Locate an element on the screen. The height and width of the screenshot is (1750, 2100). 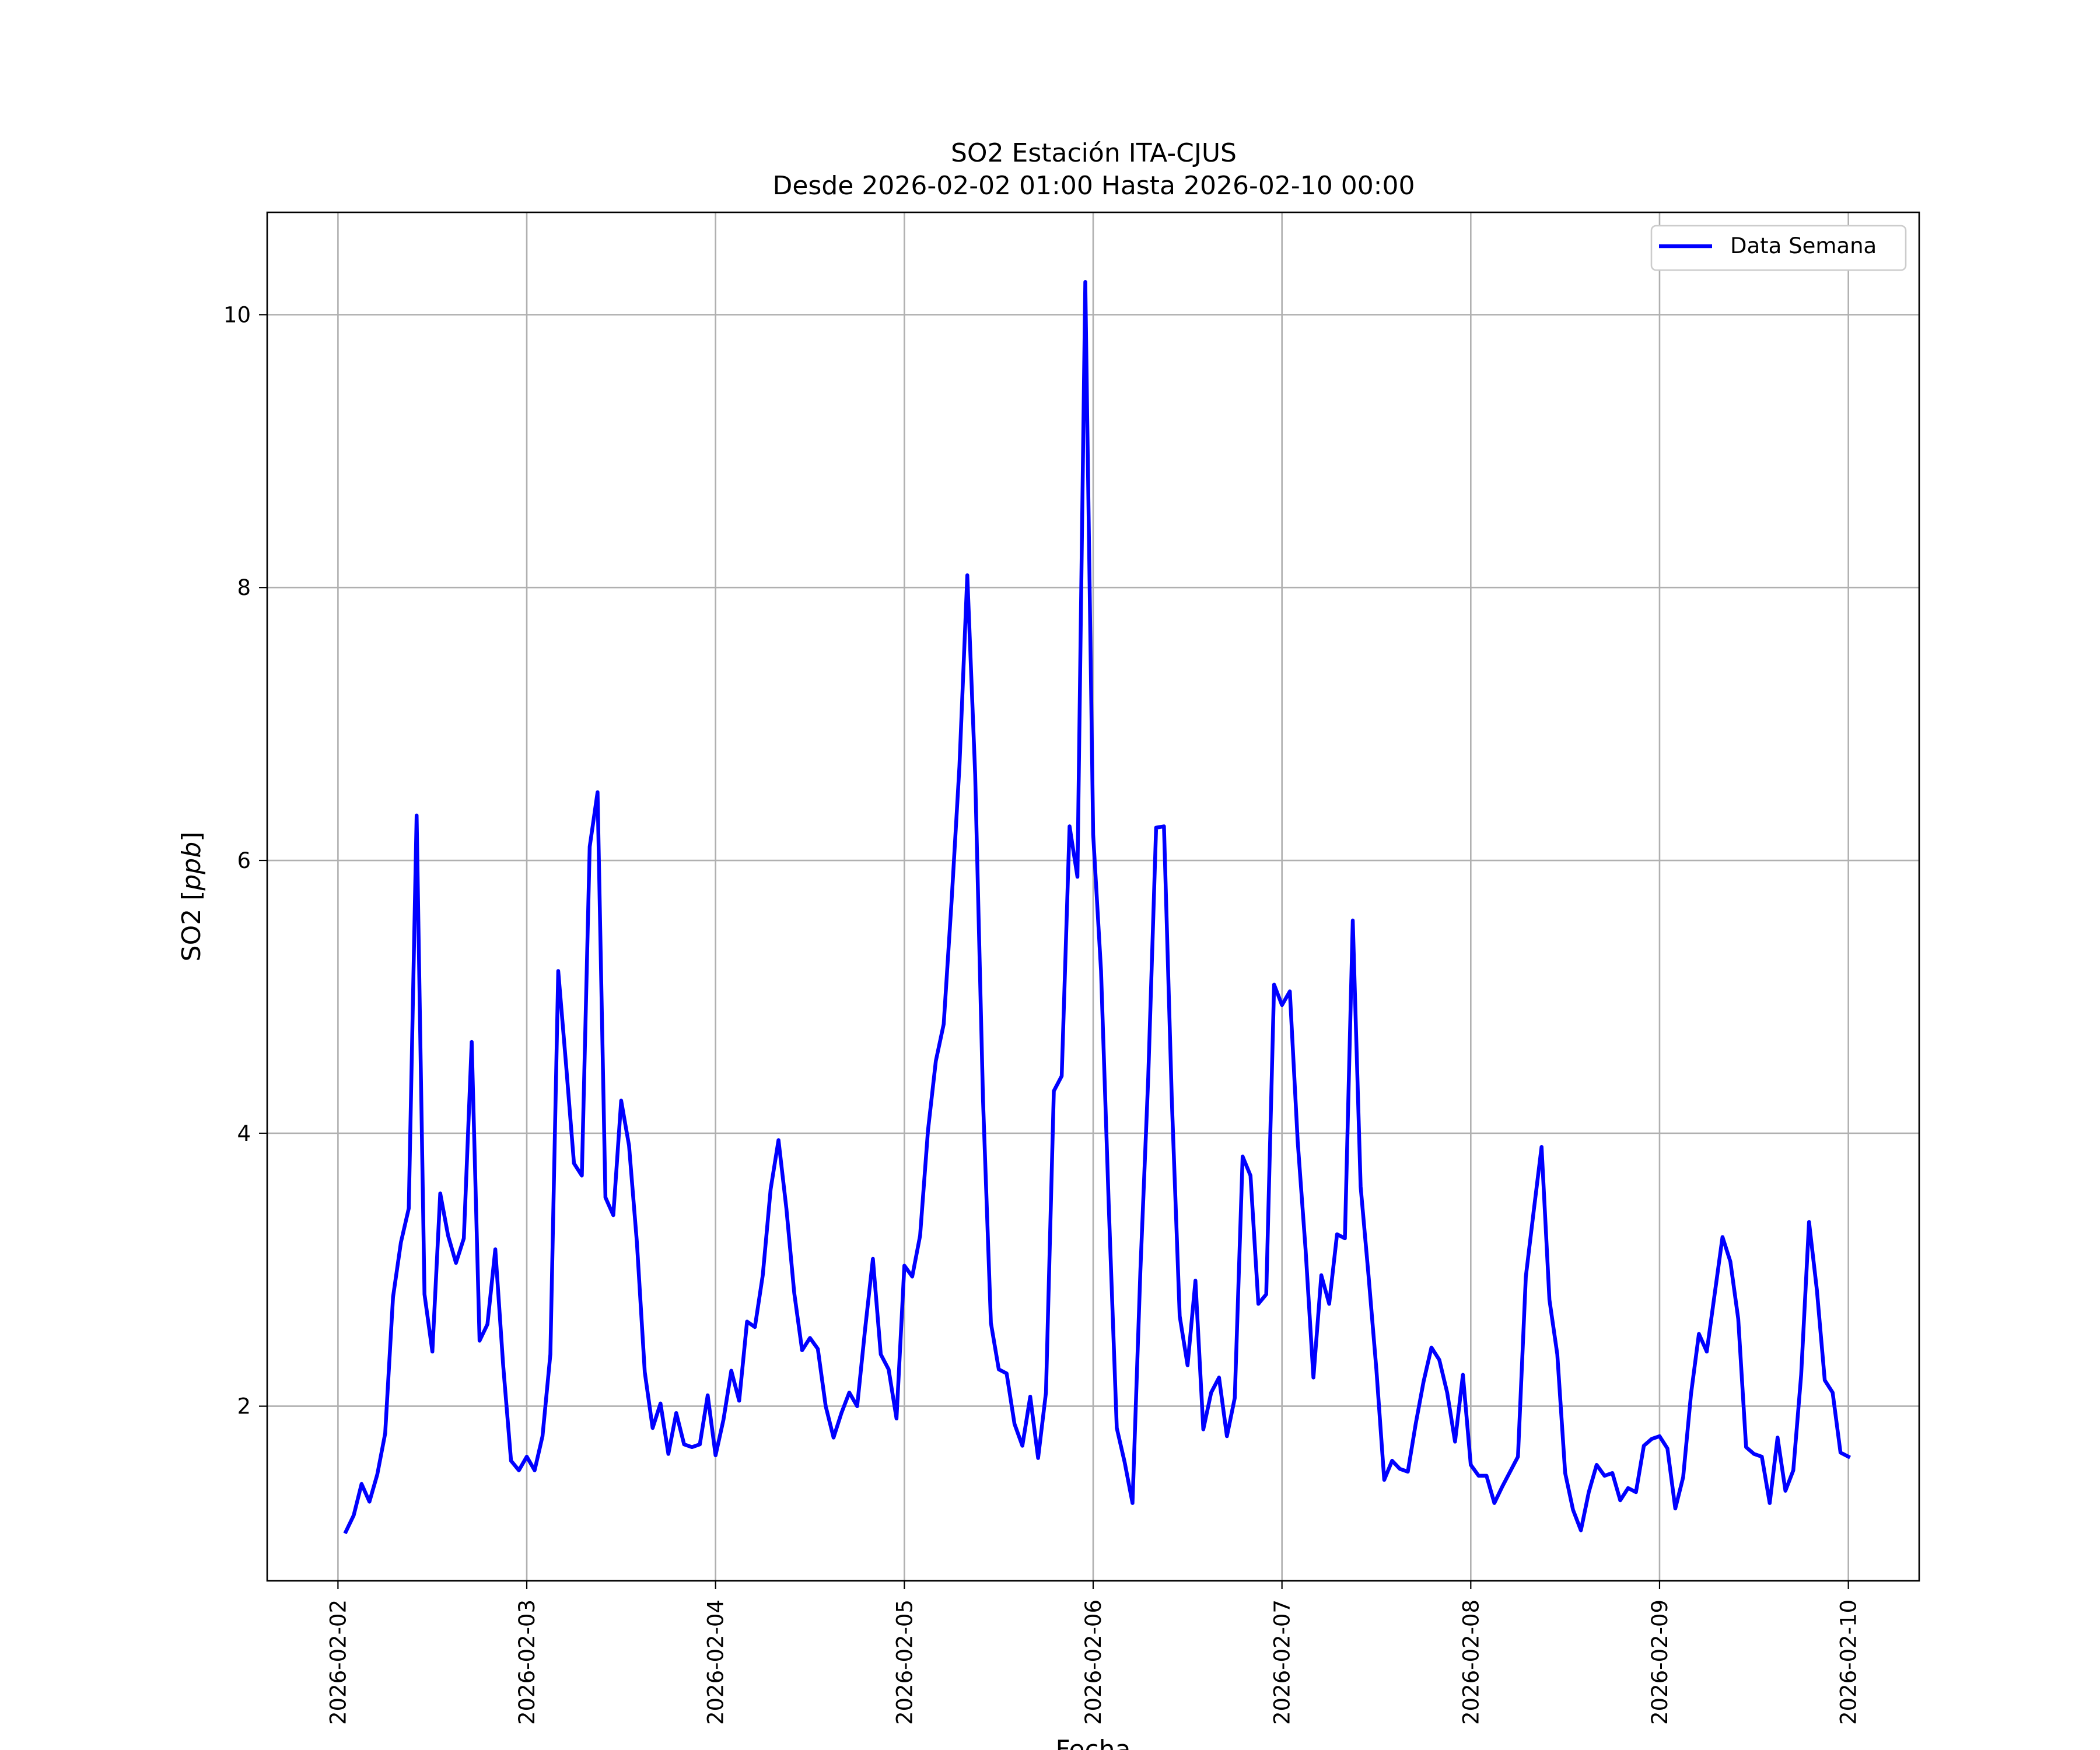
chart-title: SO2 Estación ITA-CJUS is located at coordinates (1094, 153).